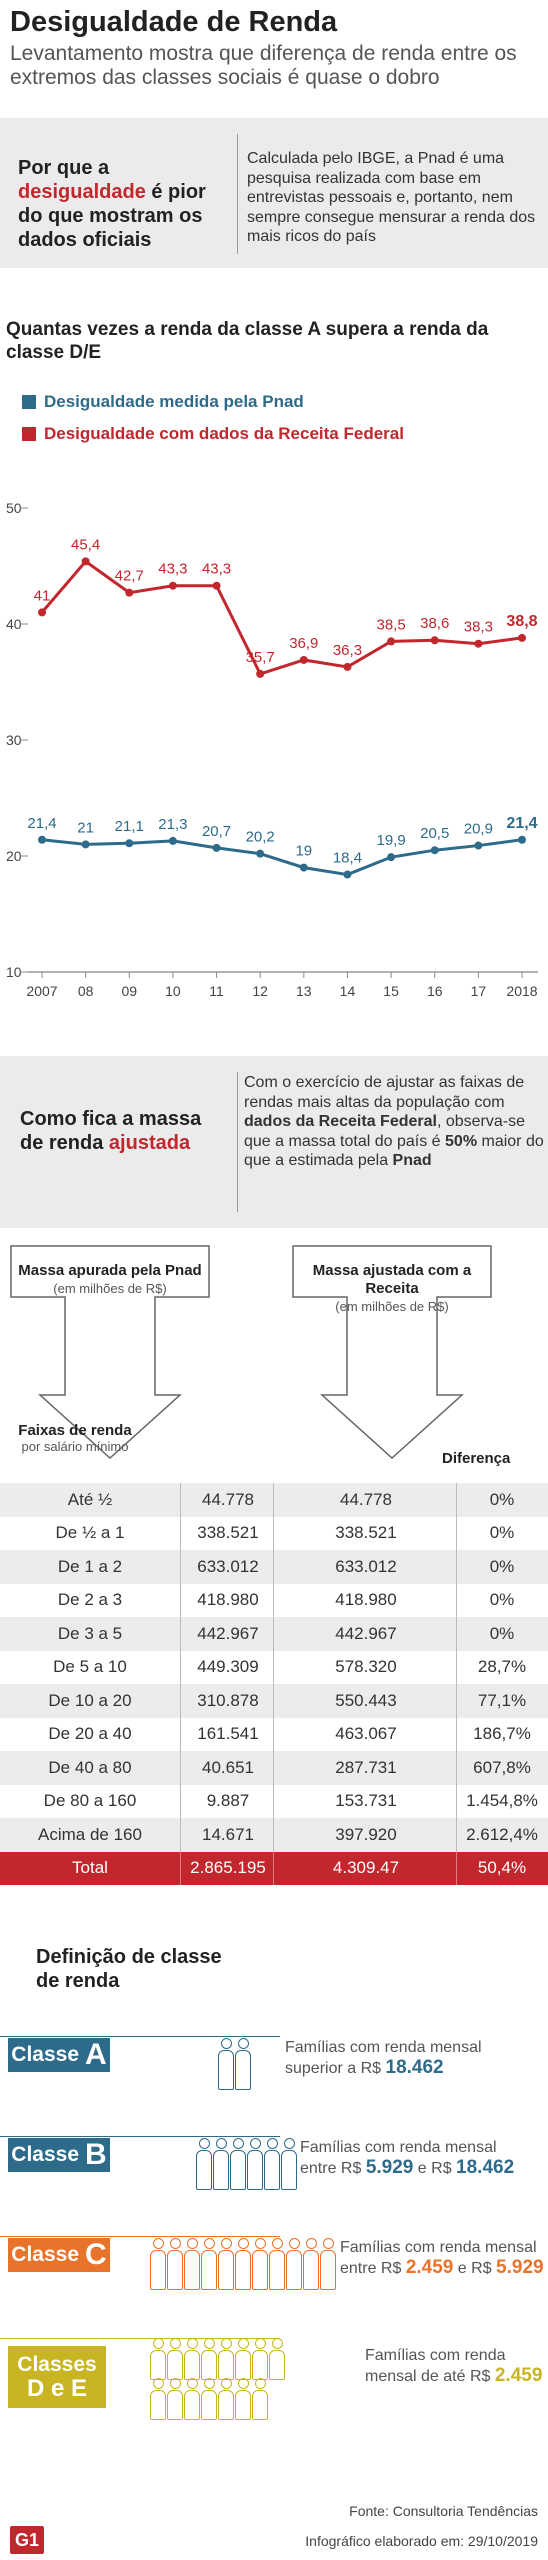 Image resolution: width=548 pixels, height=2560 pixels. I want to click on table-cell: 28,7%, so click(502, 1667).